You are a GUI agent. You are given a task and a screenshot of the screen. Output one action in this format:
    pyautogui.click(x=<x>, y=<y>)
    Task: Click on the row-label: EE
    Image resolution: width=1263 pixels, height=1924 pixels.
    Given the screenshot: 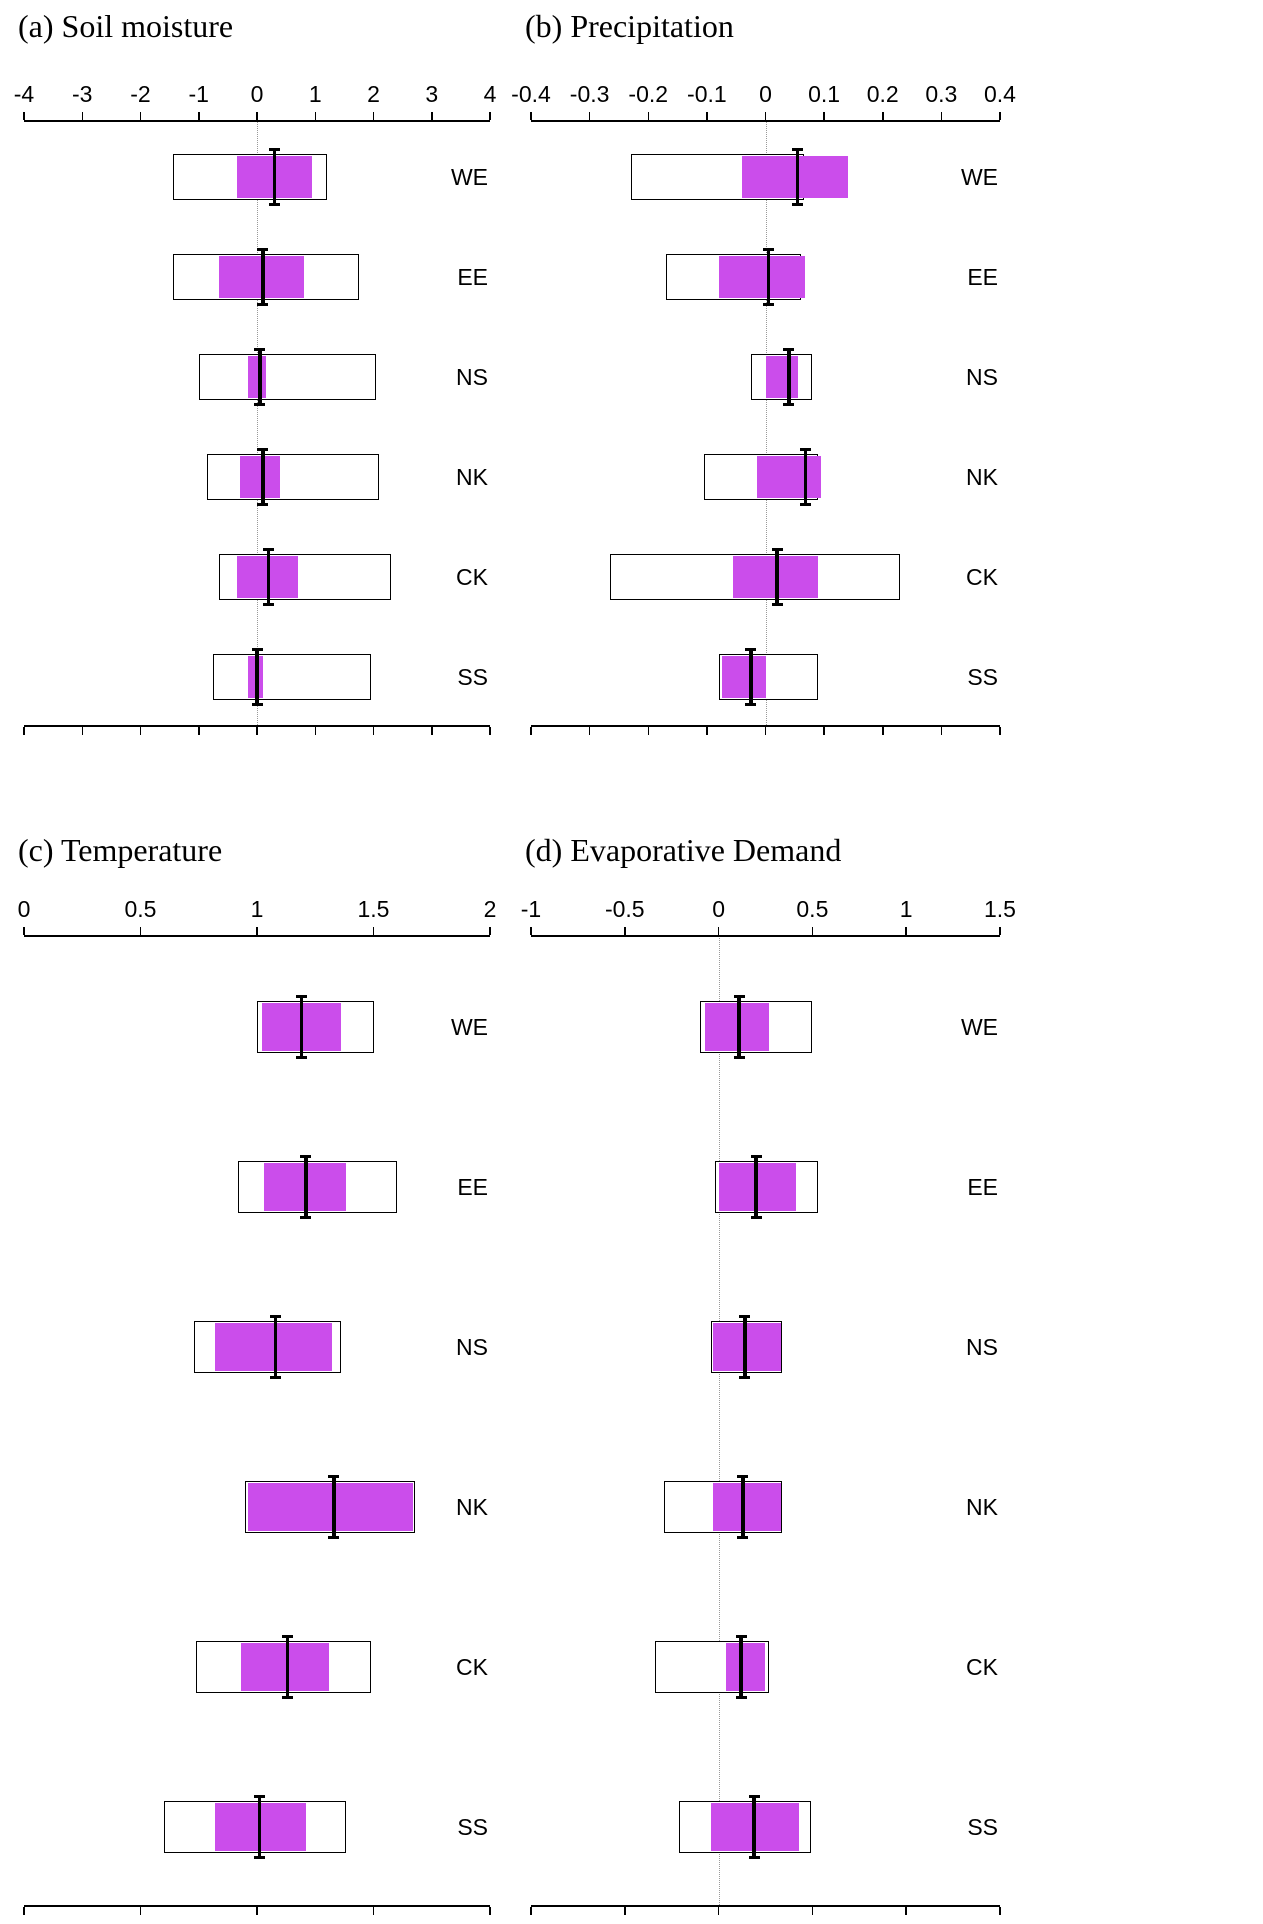 What is the action you would take?
    pyautogui.click(x=982, y=277)
    